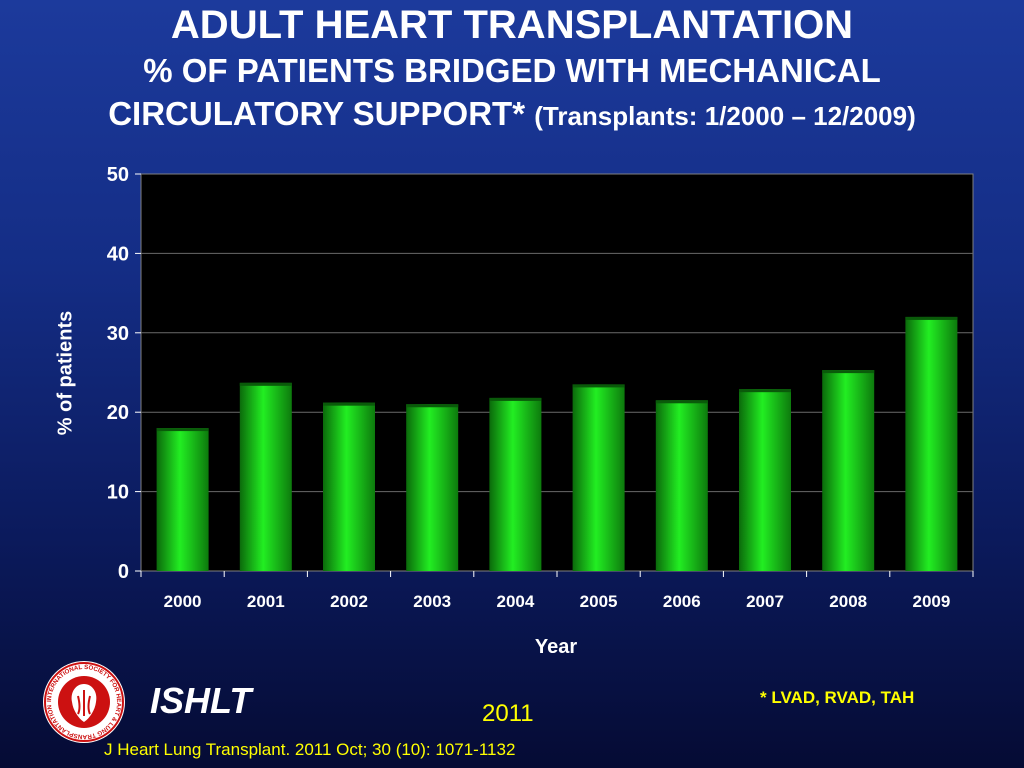  I want to click on bar-2006, so click(681, 485).